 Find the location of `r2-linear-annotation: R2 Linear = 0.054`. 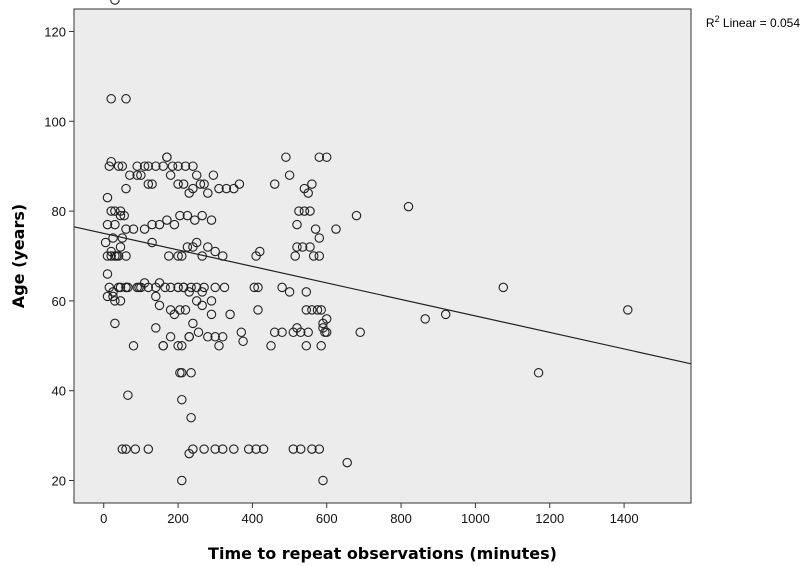

r2-linear-annotation: R2 Linear = 0.054 is located at coordinates (753, 22).